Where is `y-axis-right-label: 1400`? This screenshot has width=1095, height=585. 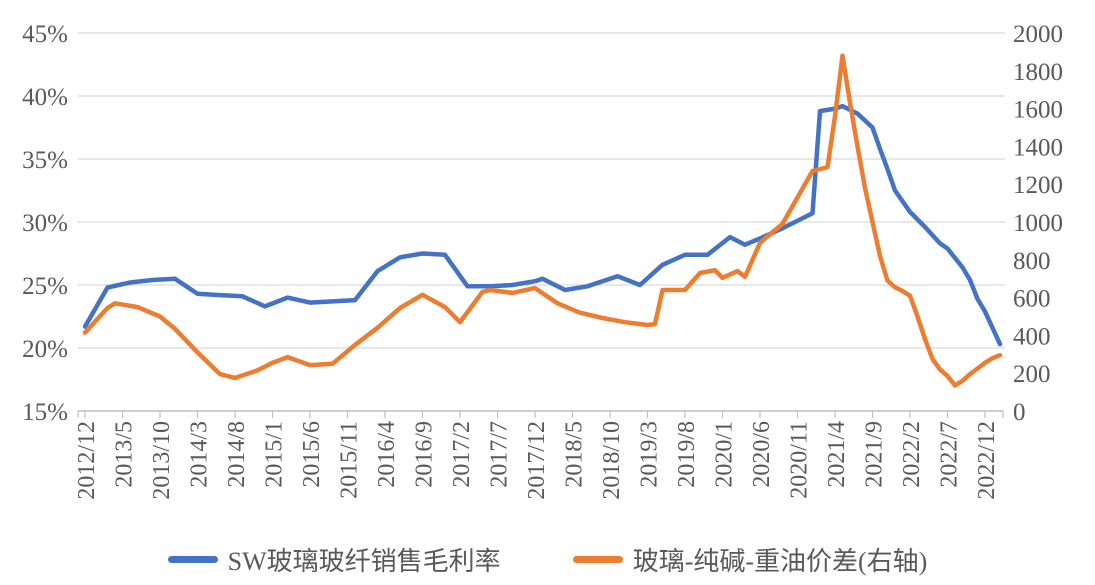
y-axis-right-label: 1400 is located at coordinates (1038, 147).